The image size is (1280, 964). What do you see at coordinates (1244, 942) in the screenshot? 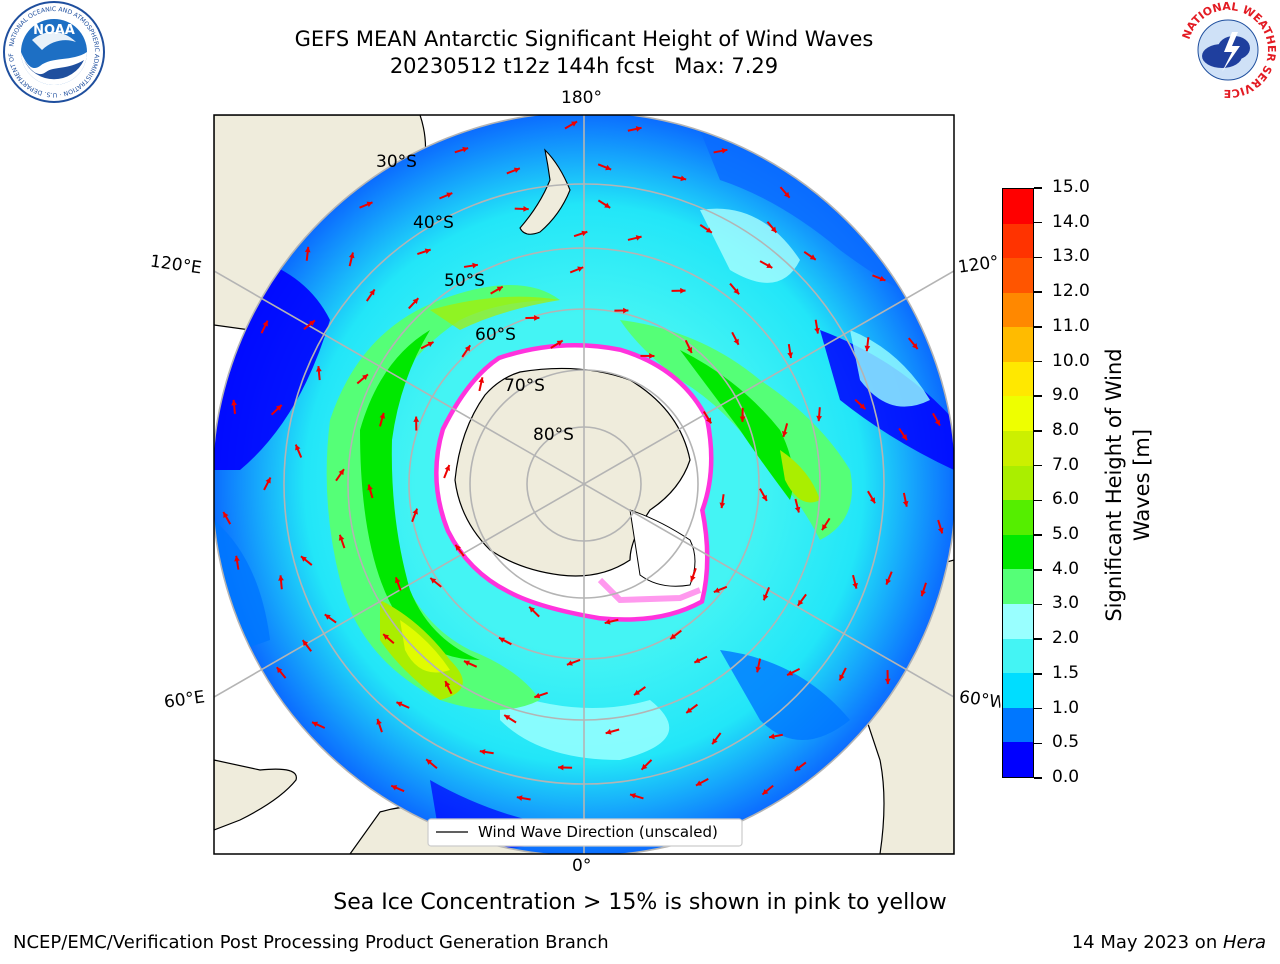
I see `datestamp-host: Hera` at bounding box center [1244, 942].